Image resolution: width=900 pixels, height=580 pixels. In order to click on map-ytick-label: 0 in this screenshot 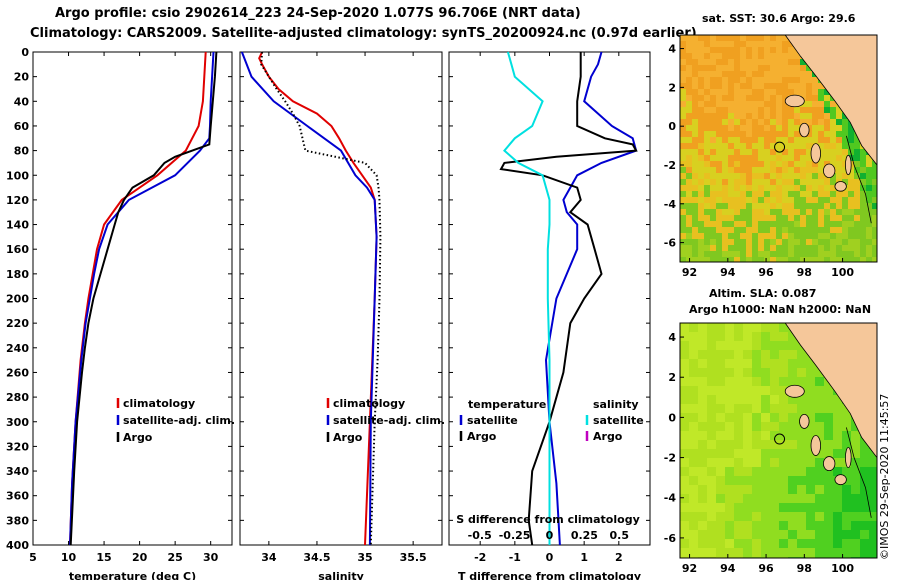, I will do `click(672, 417)`.